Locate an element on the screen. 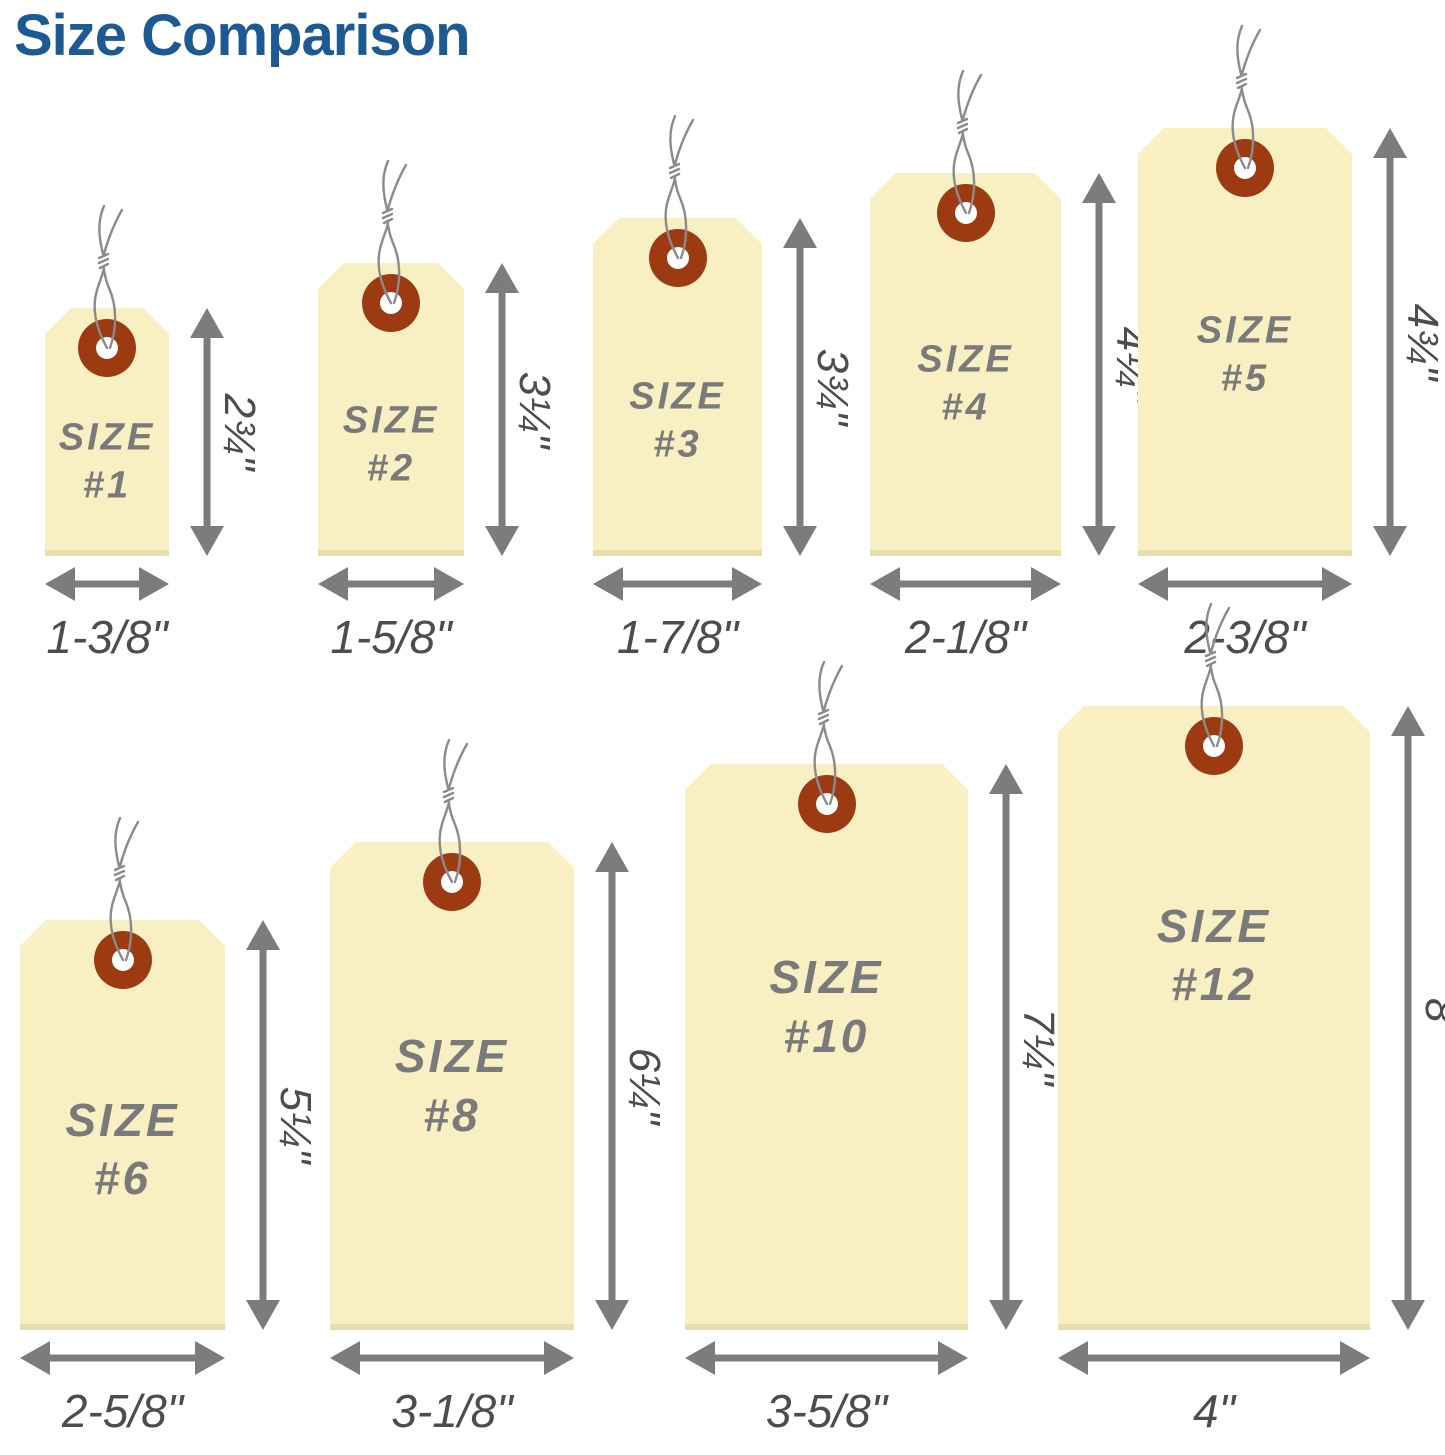 Image resolution: width=1445 pixels, height=1455 pixels. size-label-line2: #3 is located at coordinates (677, 444).